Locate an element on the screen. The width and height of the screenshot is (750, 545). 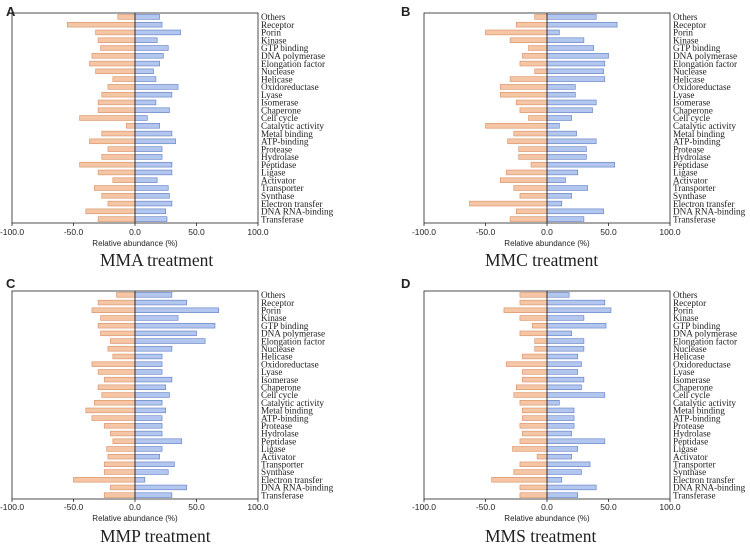
panel-title: MMA treatment is located at coordinates (156, 260).